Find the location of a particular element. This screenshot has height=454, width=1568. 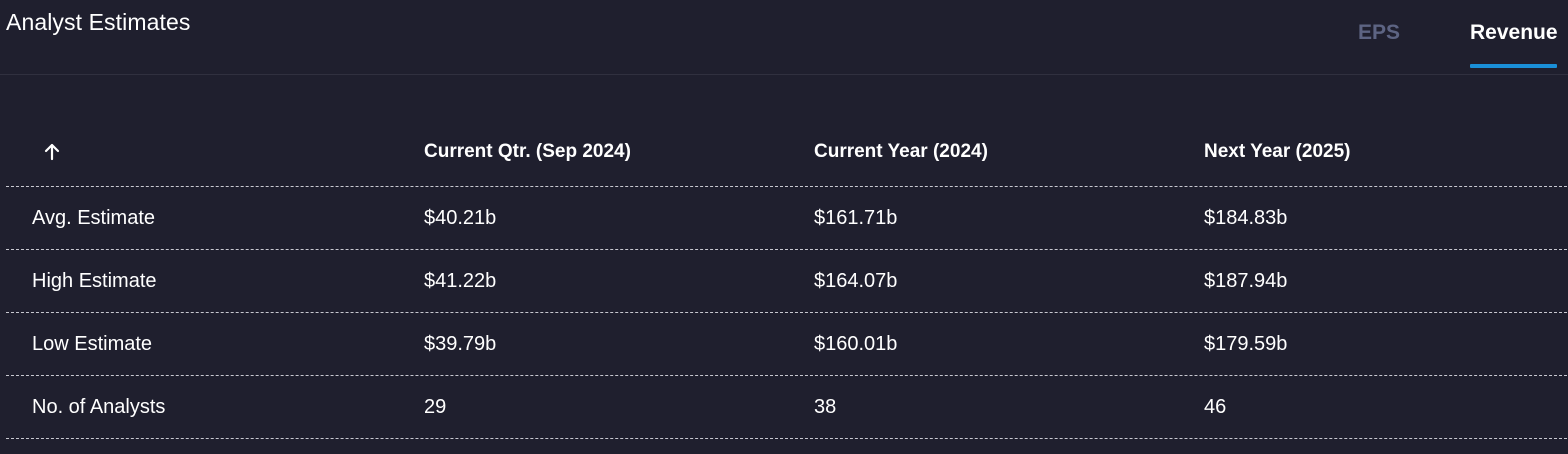

table-row: Avg. Estimate $40.21b $161.71b $184.83b is located at coordinates (786, 218).